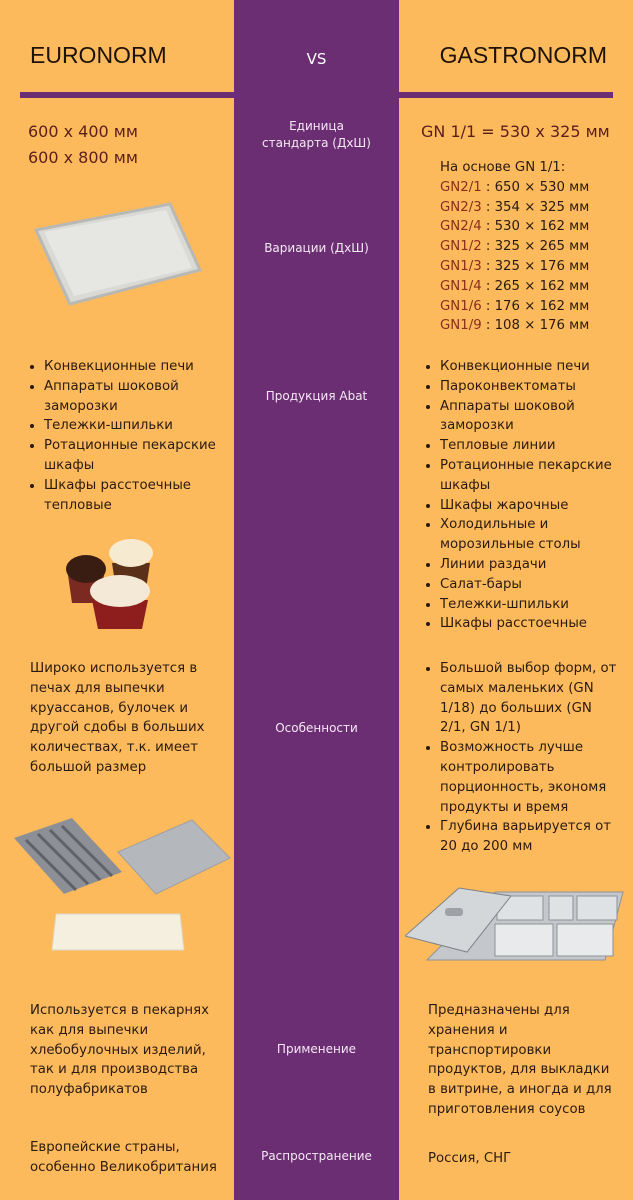 This screenshot has width=633, height=1200. What do you see at coordinates (461, 187) in the screenshot?
I see `variation-code: GN2/1` at bounding box center [461, 187].